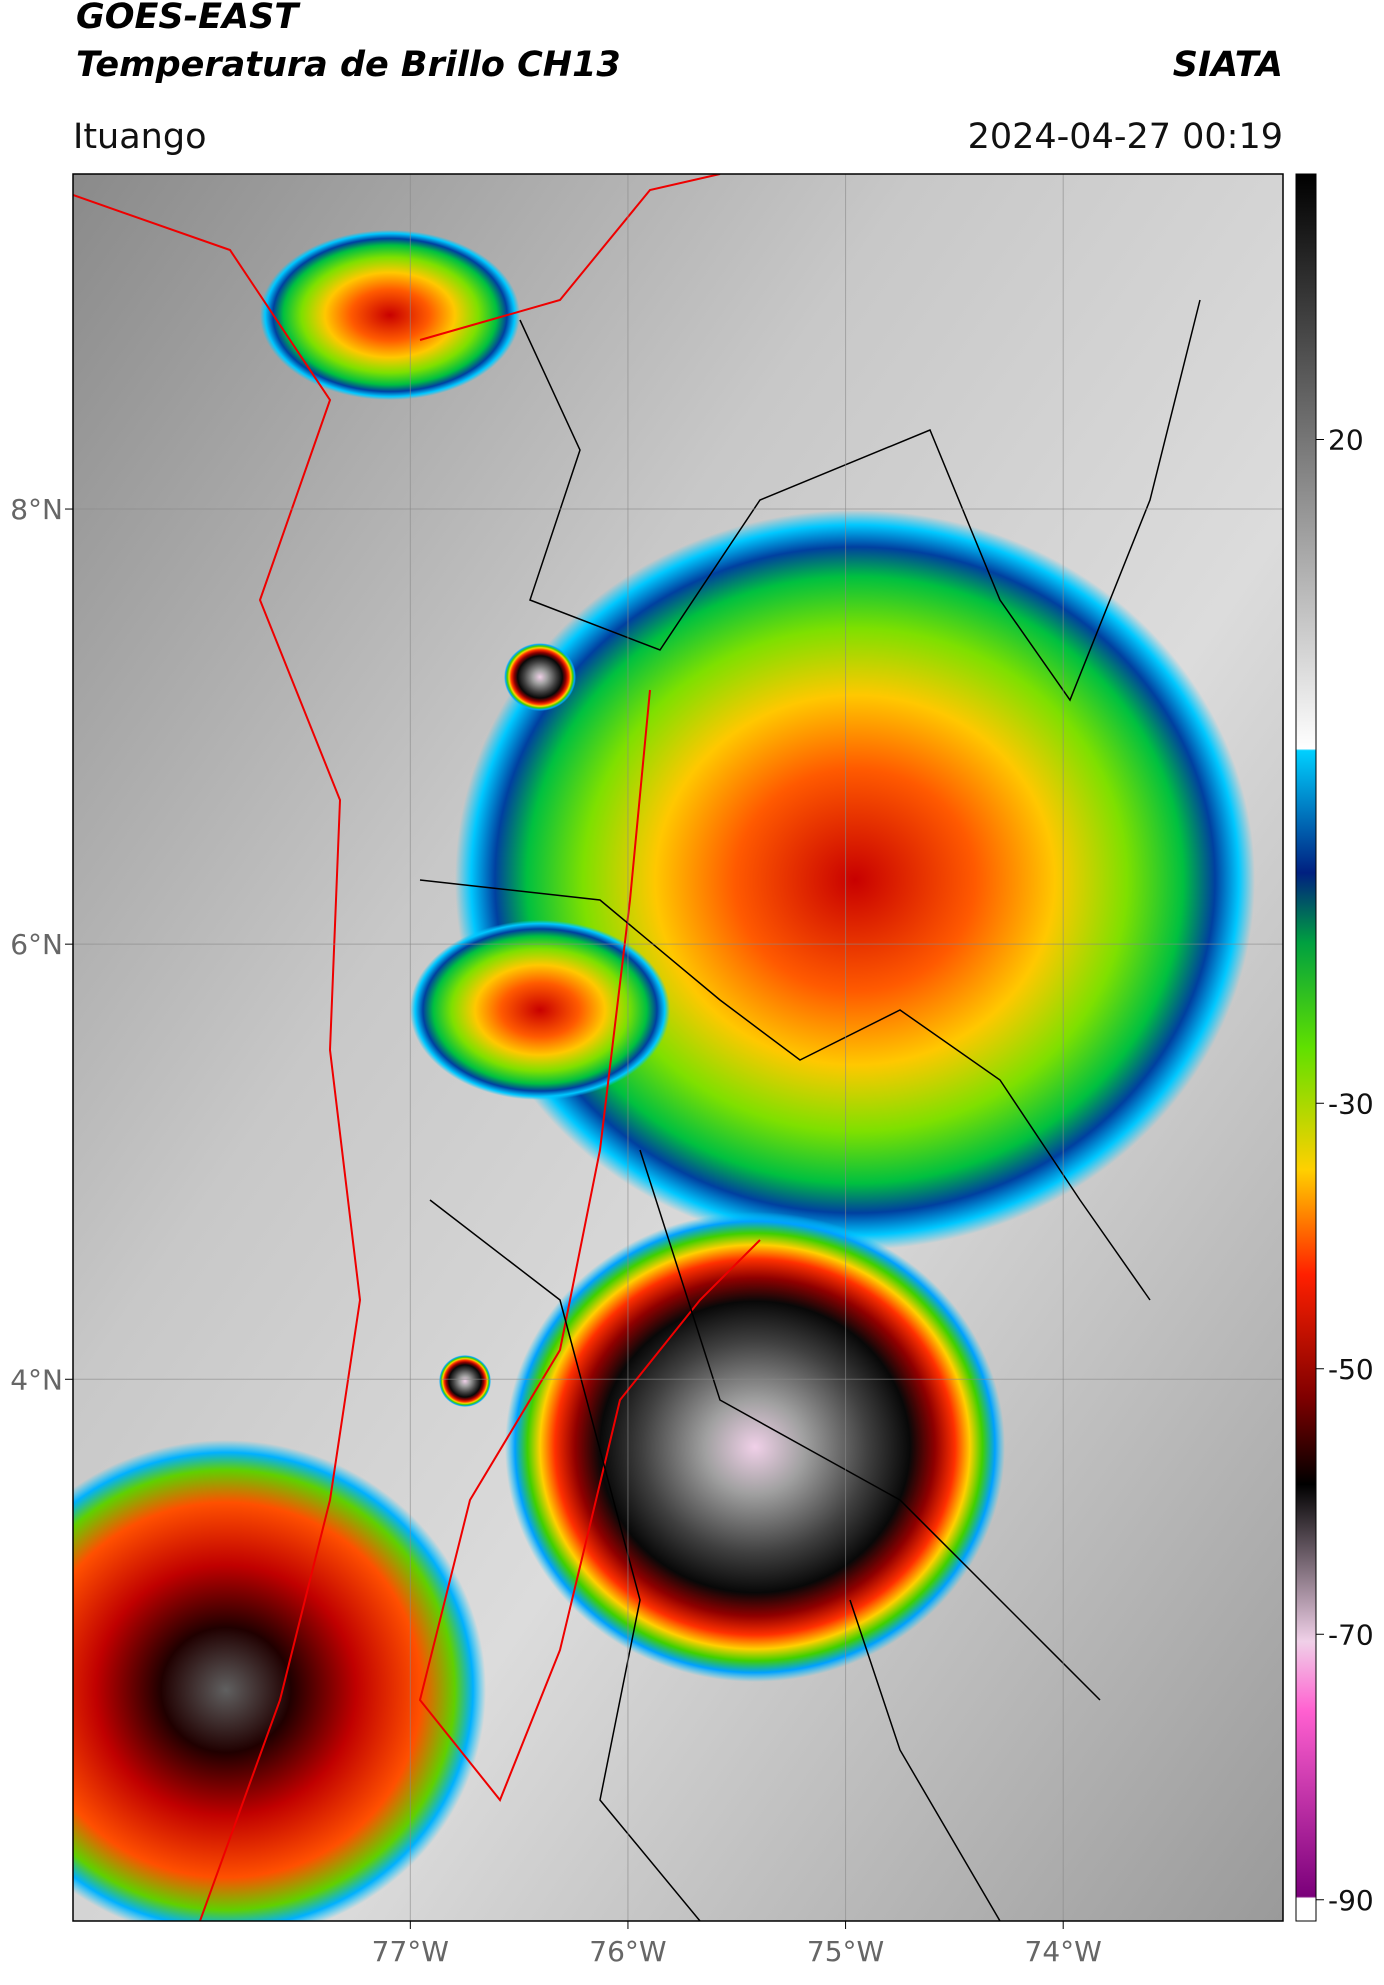 The height and width of the screenshot is (1985, 1384). Describe the element at coordinates (188, 18) in the screenshot. I see `title: GOES-EAST` at that location.